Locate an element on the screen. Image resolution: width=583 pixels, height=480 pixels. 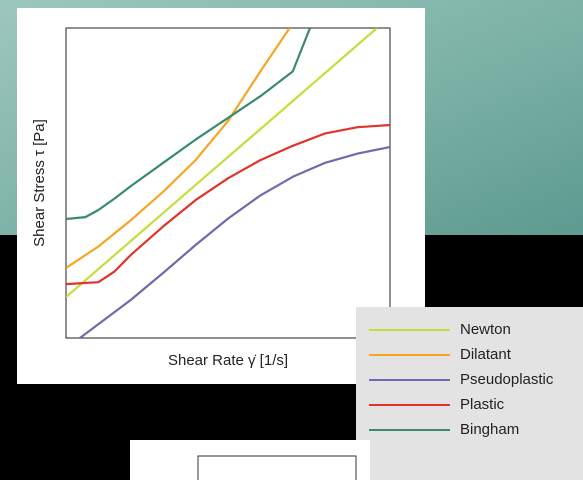
legend is located at coordinates (469, 393).